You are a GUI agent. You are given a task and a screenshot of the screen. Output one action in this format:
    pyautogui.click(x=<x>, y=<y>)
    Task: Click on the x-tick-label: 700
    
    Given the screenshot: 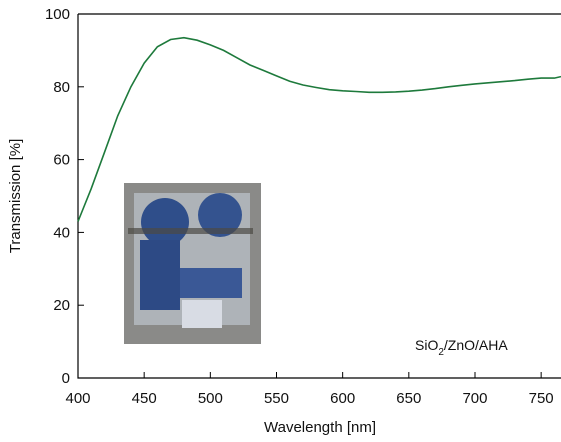 What is the action you would take?
    pyautogui.click(x=474, y=398)
    